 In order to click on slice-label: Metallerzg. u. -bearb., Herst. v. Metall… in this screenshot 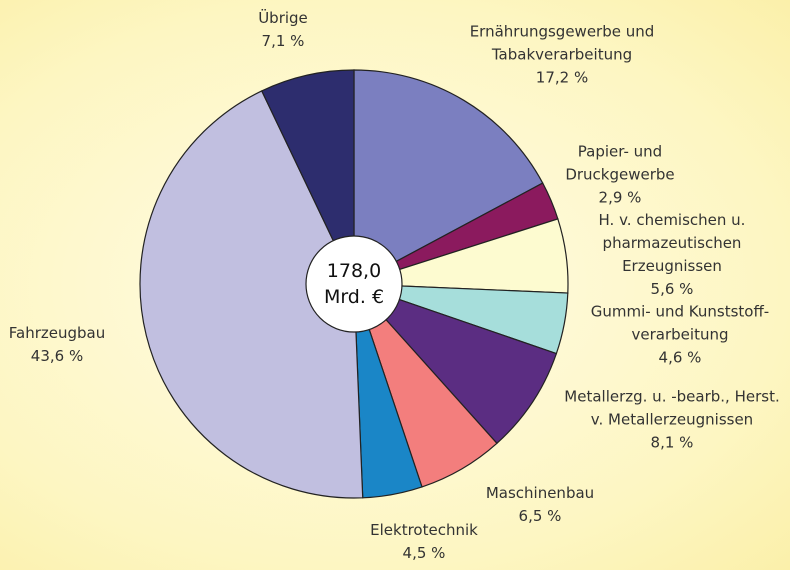, I will do `click(666, 420)`.